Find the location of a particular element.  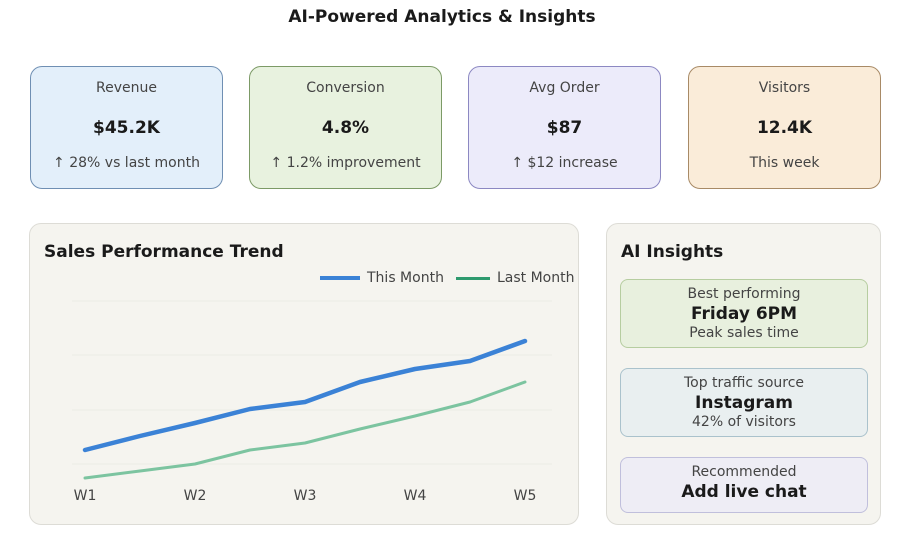

insight-value: Instagram is located at coordinates (744, 403).